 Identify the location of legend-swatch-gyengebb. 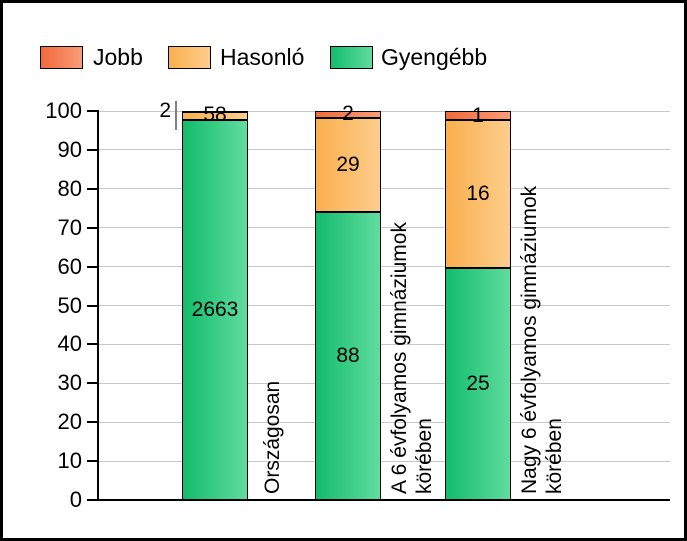
(351, 57).